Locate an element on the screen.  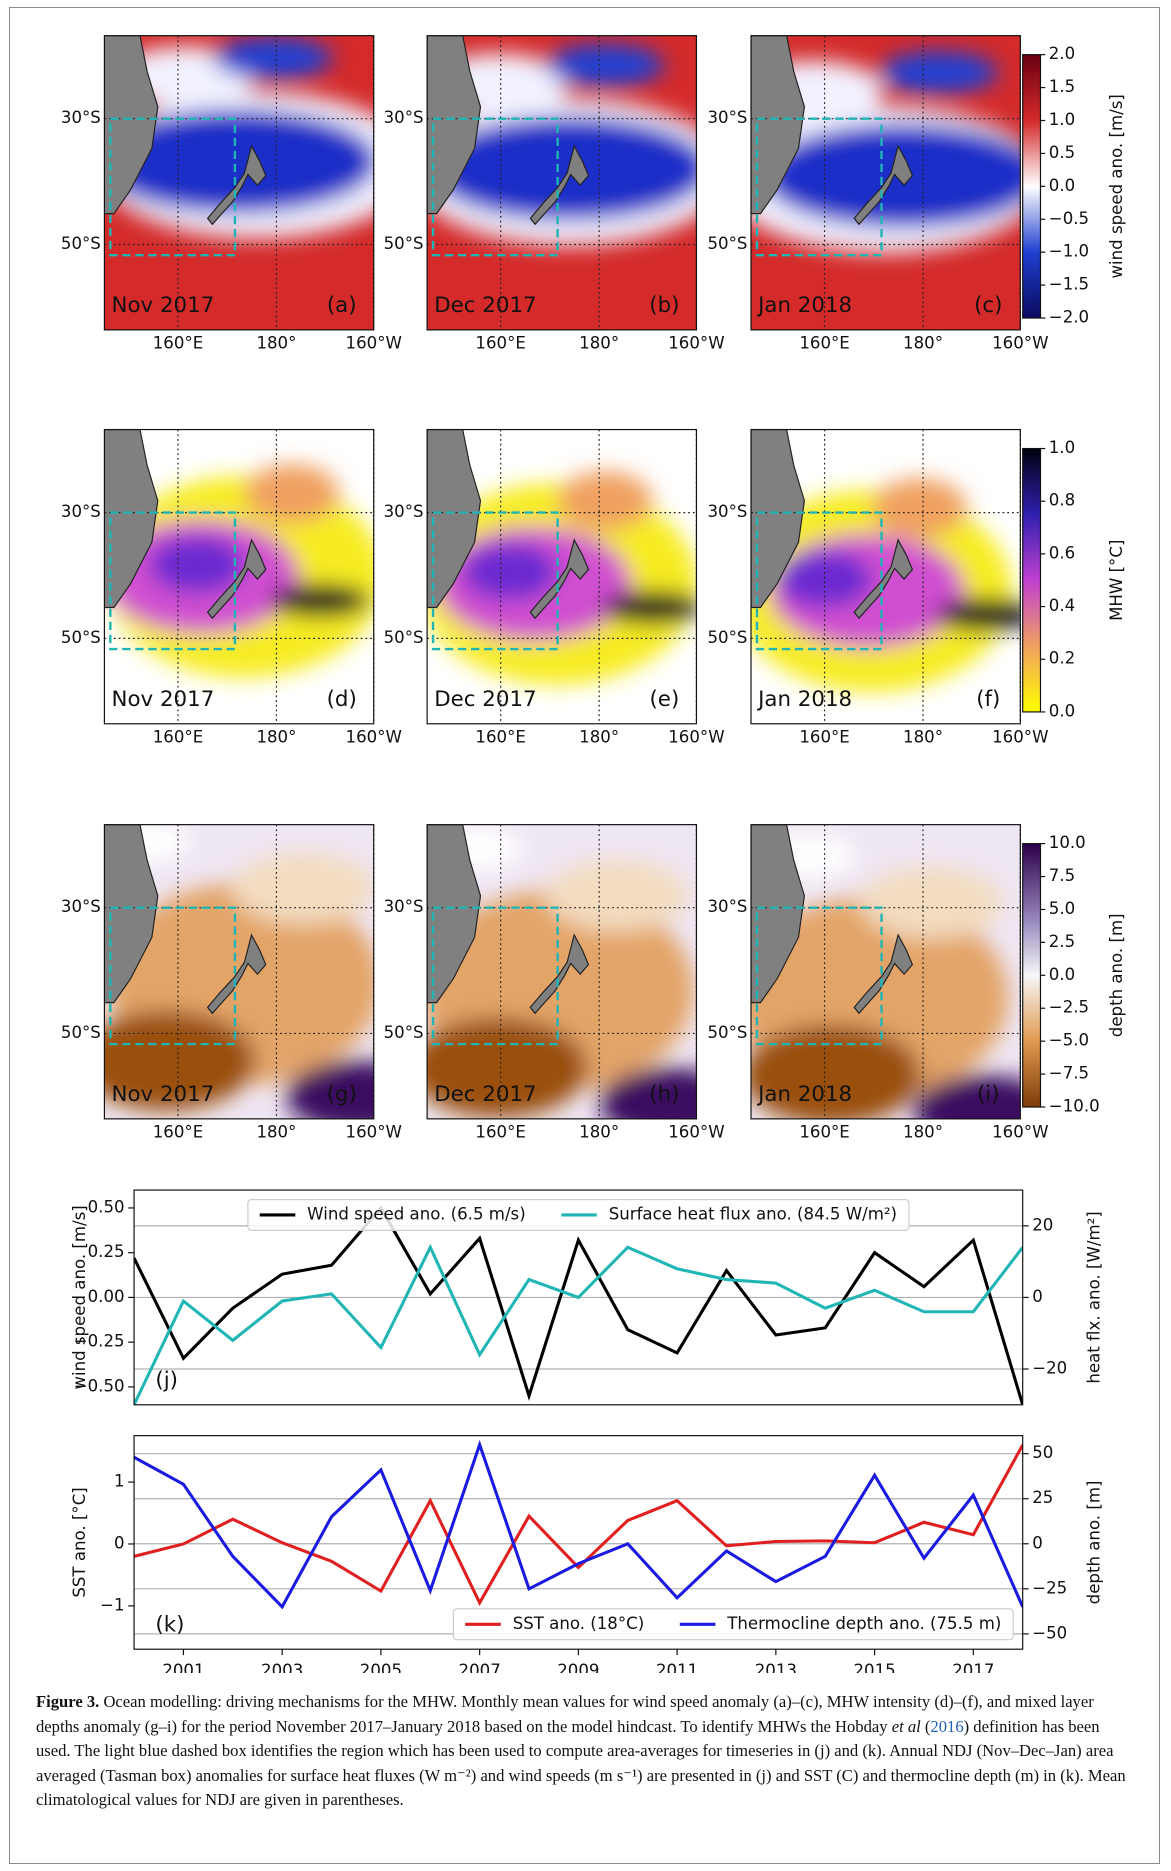
map-blobs is located at coordinates (562, 144).